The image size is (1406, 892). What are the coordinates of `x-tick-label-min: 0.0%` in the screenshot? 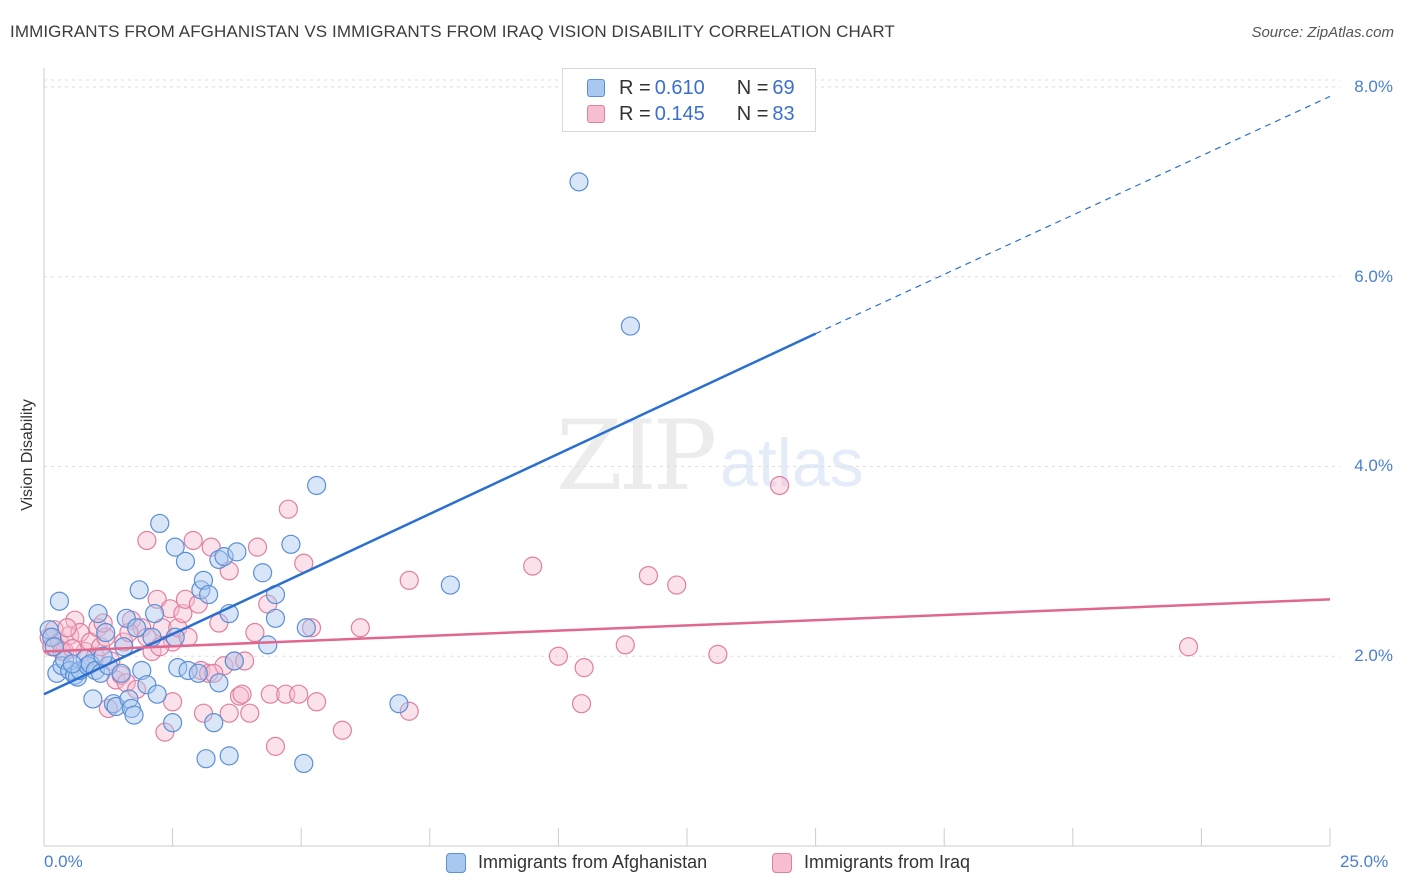 It's located at (63, 861).